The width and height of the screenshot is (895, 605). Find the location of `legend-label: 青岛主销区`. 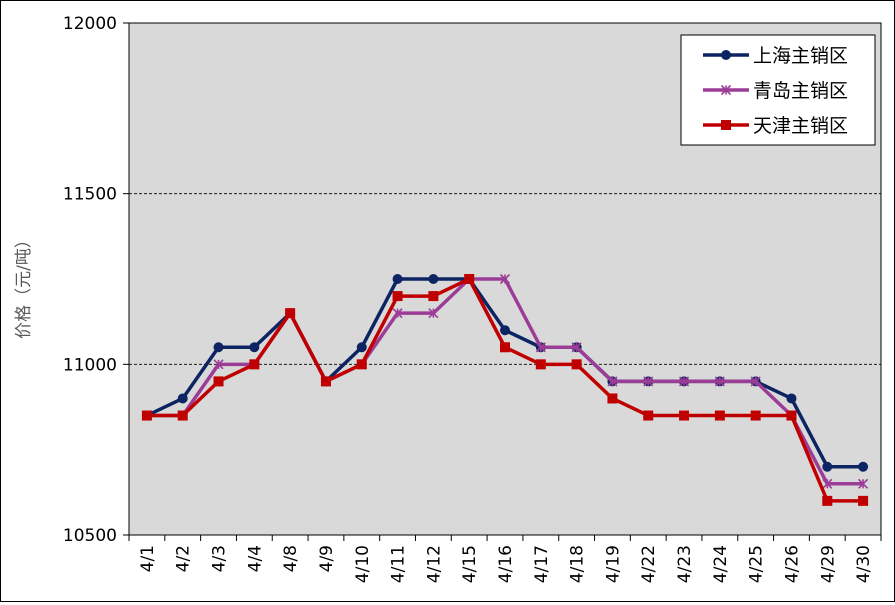

legend-label: 青岛主销区 is located at coordinates (800, 91).